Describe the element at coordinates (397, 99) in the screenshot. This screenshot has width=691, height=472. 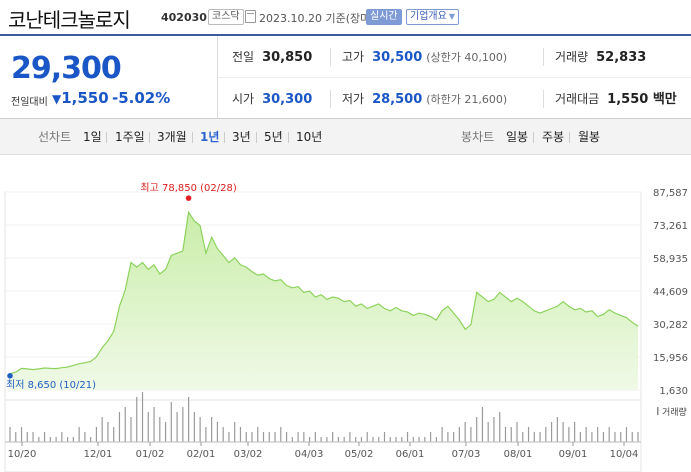
I see `low-value: 28,500` at that location.